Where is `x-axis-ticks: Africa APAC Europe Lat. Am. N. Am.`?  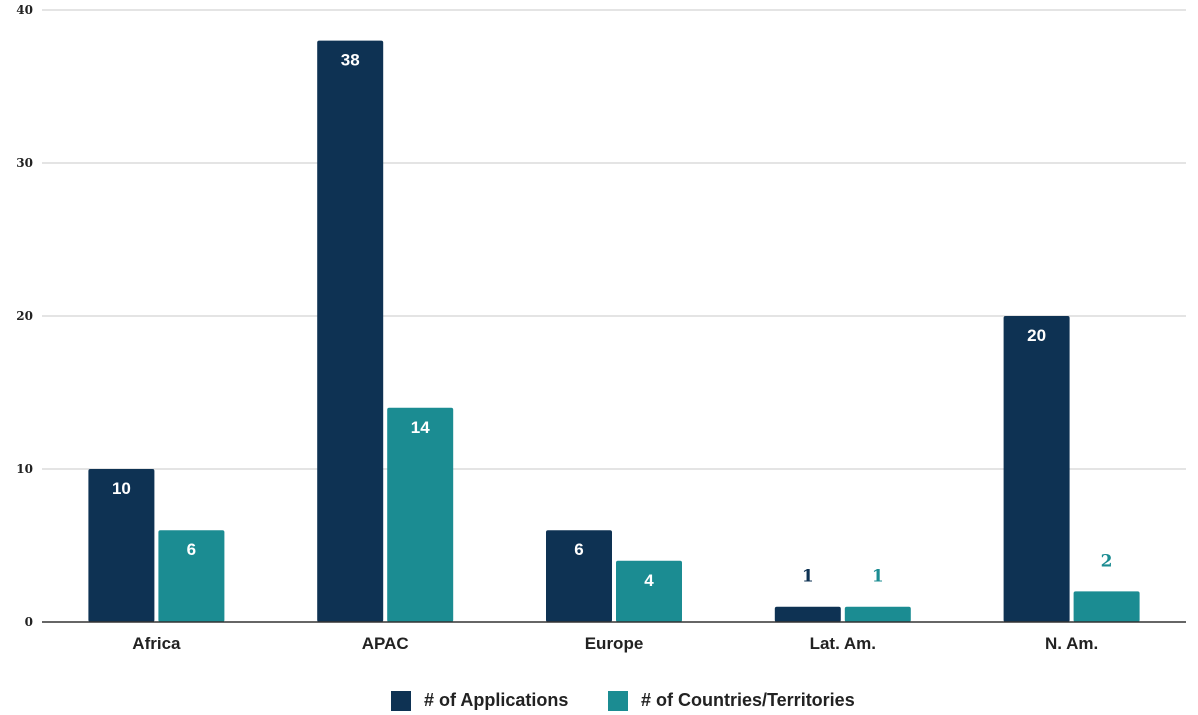 x-axis-ticks: Africa APAC Europe Lat. Am. N. Am. is located at coordinates (615, 643).